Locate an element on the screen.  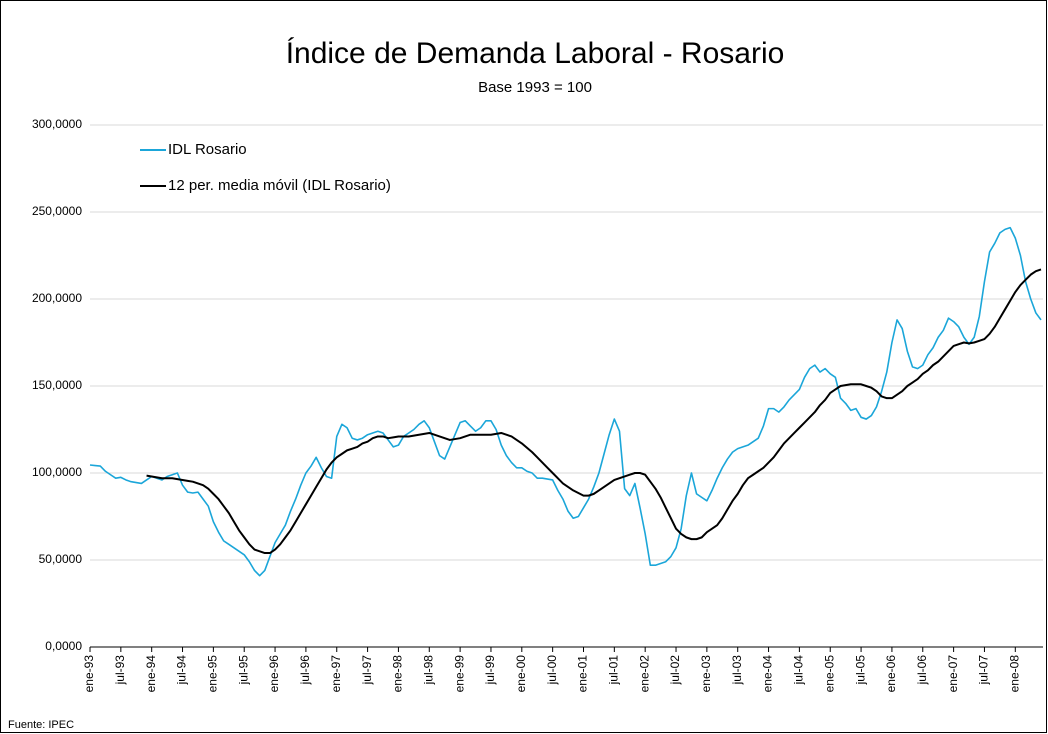
x-tick-label: jul-04 is located at coordinates (799, 670).